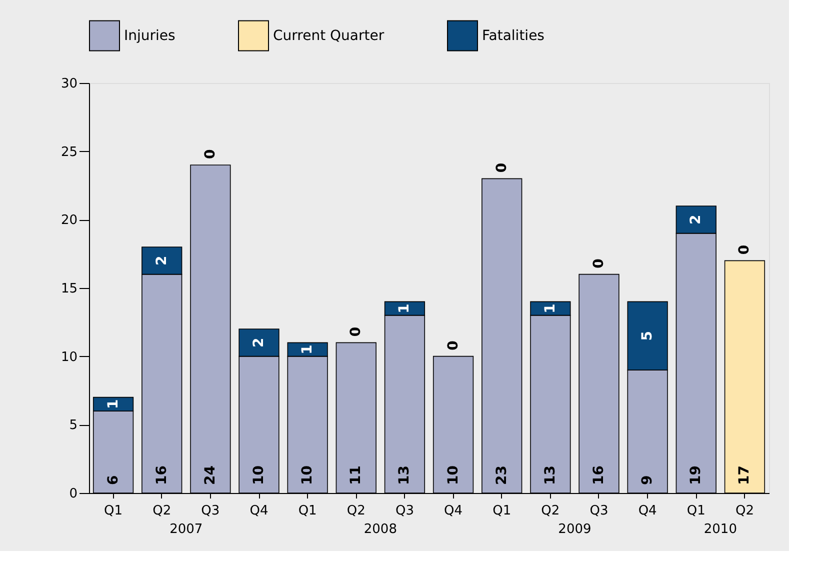 Image resolution: width=835 pixels, height=587 pixels. Describe the element at coordinates (720, 529) in the screenshot. I see `text: 2010` at that location.